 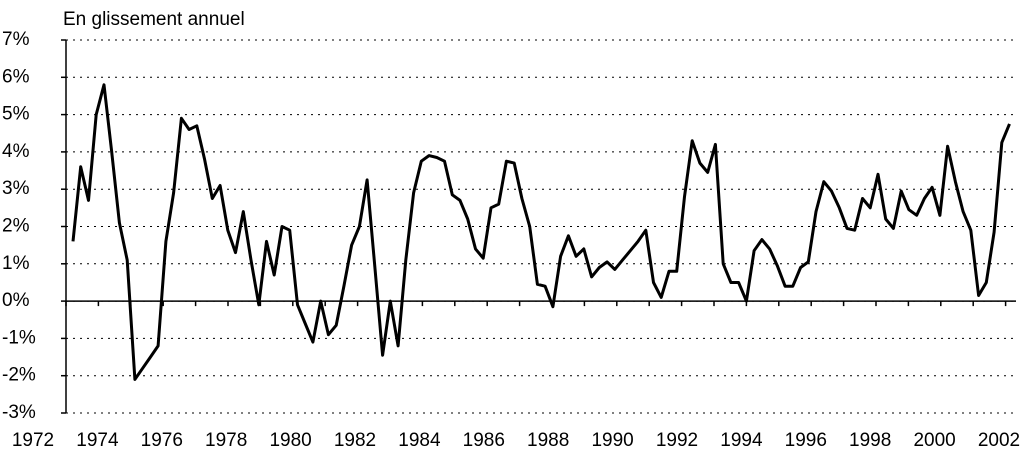 What do you see at coordinates (19, 337) in the screenshot?
I see `y-tick-label: -1%` at bounding box center [19, 337].